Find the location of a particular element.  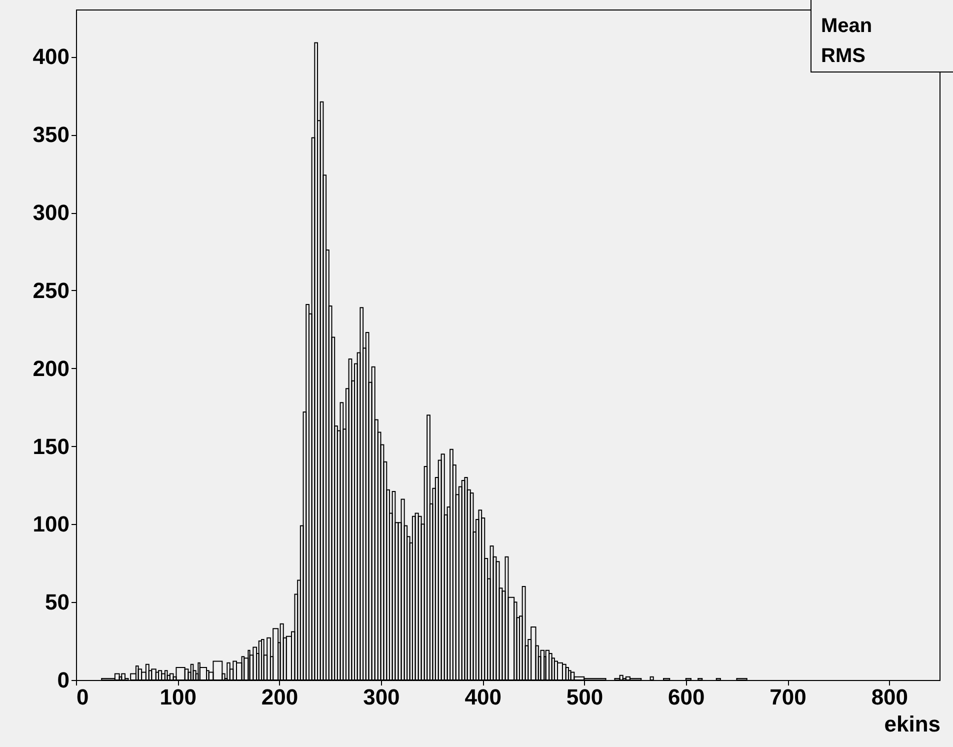

y-tick-label: 200 is located at coordinates (51, 368).